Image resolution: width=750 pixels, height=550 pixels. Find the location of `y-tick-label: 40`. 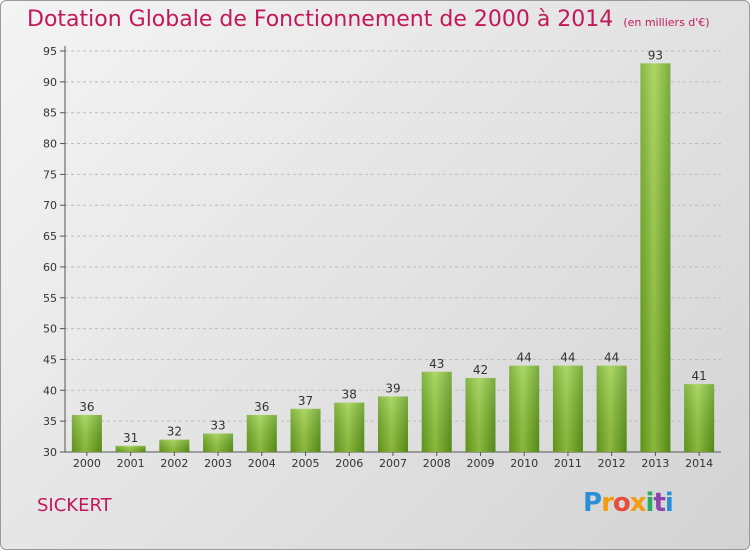

y-tick-label: 40 is located at coordinates (50, 390).